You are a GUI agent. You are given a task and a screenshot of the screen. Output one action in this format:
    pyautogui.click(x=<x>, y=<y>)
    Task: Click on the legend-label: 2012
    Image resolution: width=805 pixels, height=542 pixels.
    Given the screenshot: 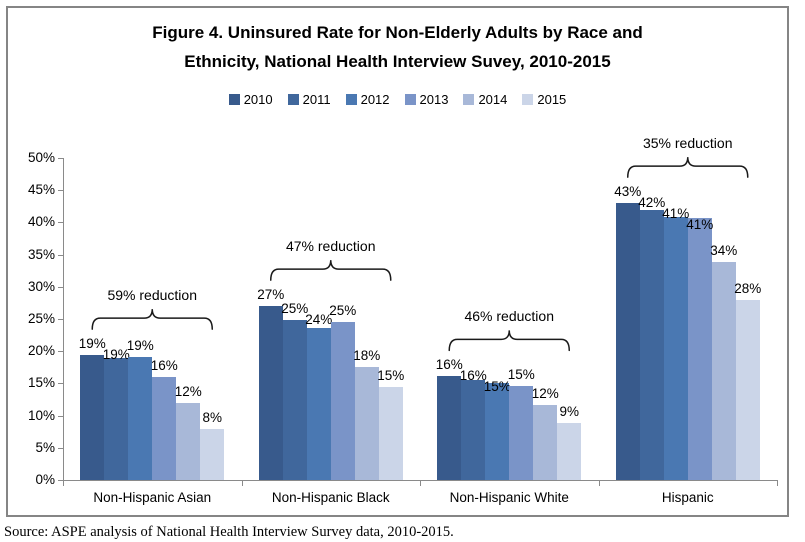 What is the action you would take?
    pyautogui.click(x=375, y=99)
    